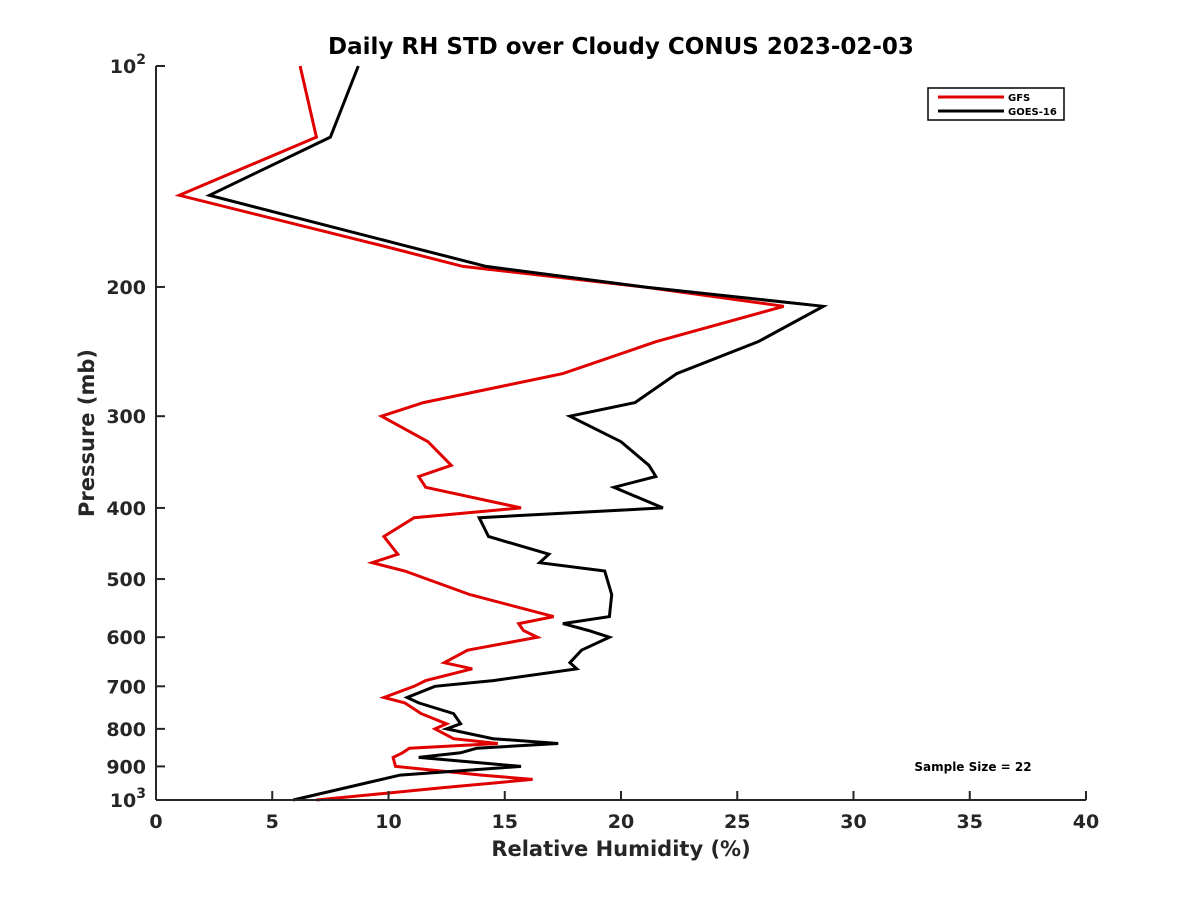 The height and width of the screenshot is (900, 1200). I want to click on legend: GFS GOES-16, so click(996, 104).